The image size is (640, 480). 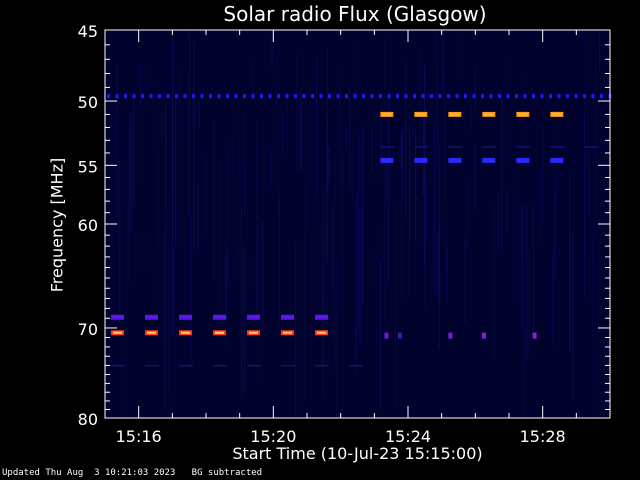 I want to click on x-tick-label: 15:24, so click(x=408, y=436).